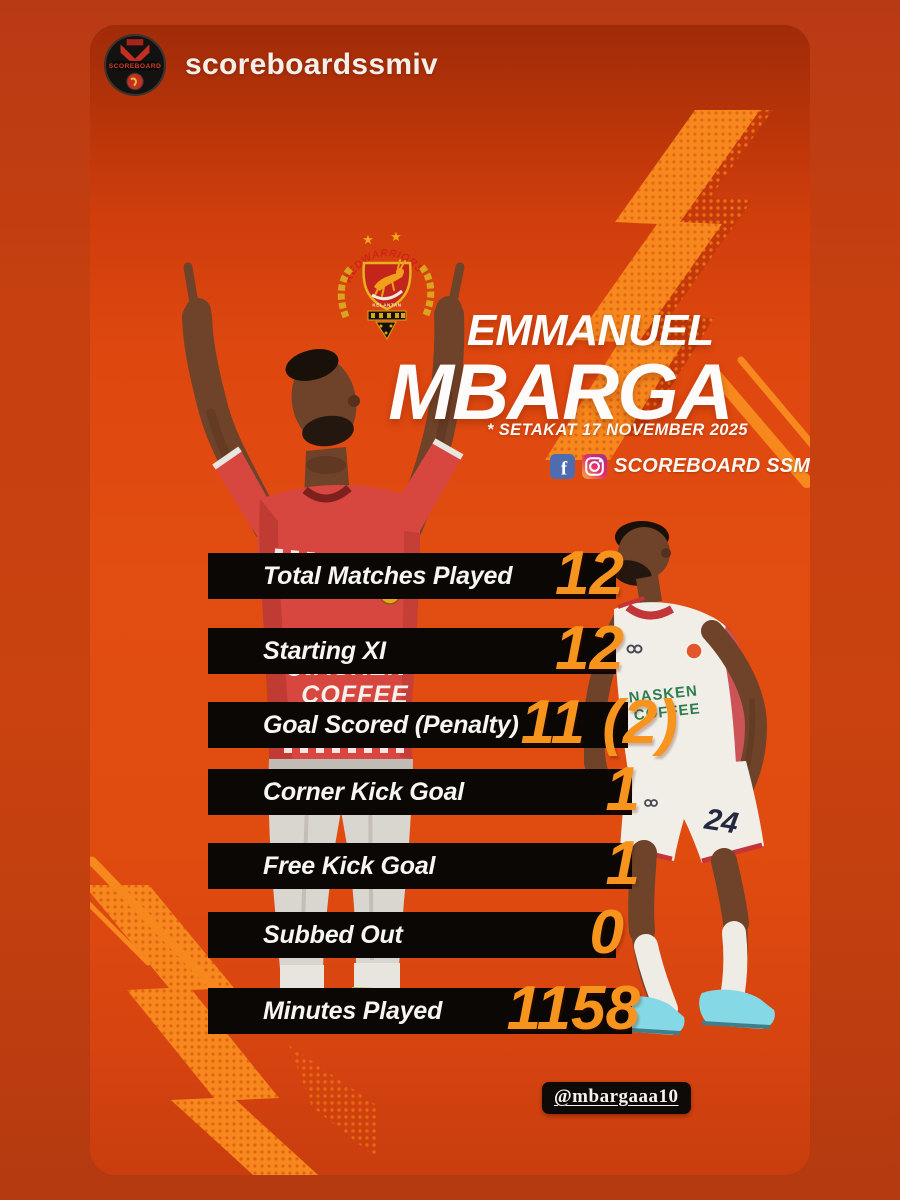 This screenshot has height=1200, width=900. What do you see at coordinates (349, 866) in the screenshot?
I see `stat-label: Free Kick Goal` at bounding box center [349, 866].